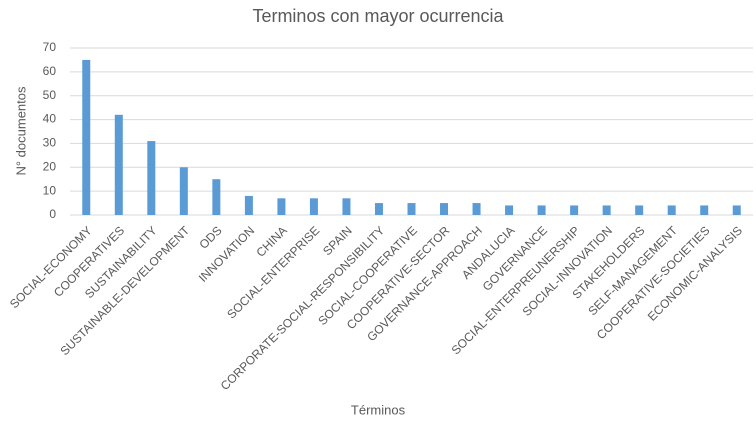 Image resolution: width=756 pixels, height=425 pixels. Describe the element at coordinates (378, 409) in the screenshot. I see `x-axis-label: Términos` at that location.